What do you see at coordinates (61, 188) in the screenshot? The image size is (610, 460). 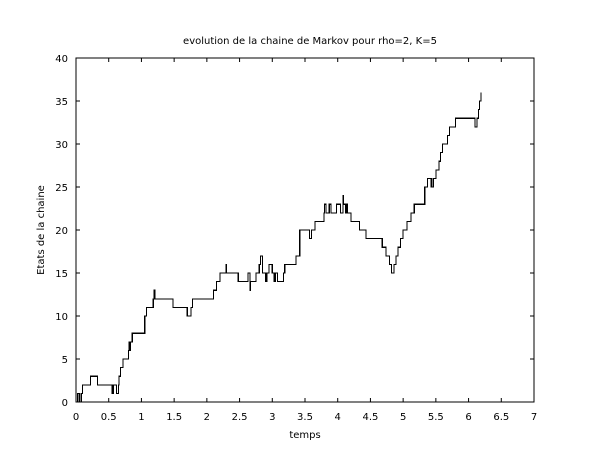 I see `y-tick-label: 25` at bounding box center [61, 188].